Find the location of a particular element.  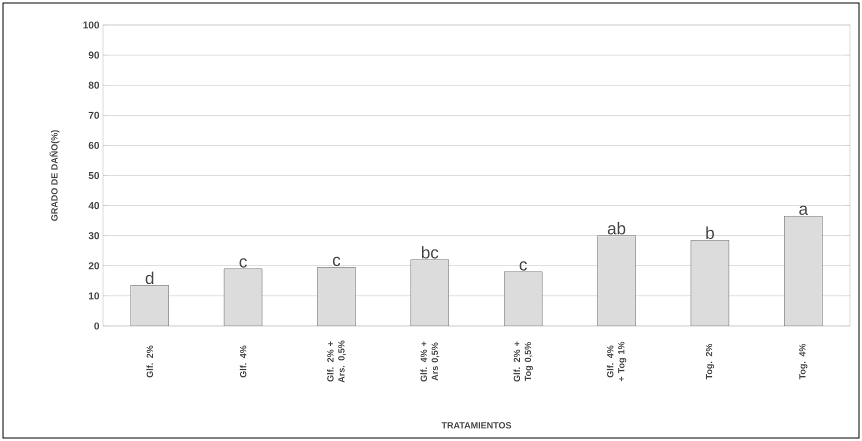

y-tick-label: 60 is located at coordinates (94, 145).